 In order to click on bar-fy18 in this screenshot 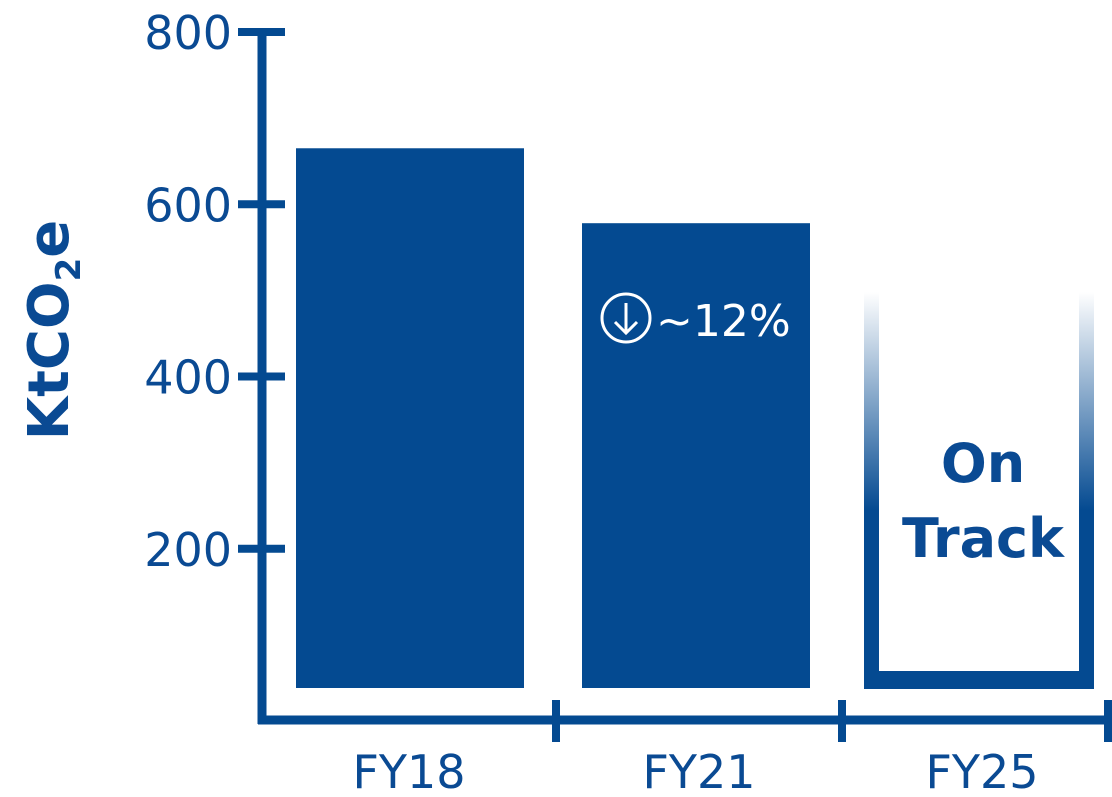, I will do `click(410, 418)`.